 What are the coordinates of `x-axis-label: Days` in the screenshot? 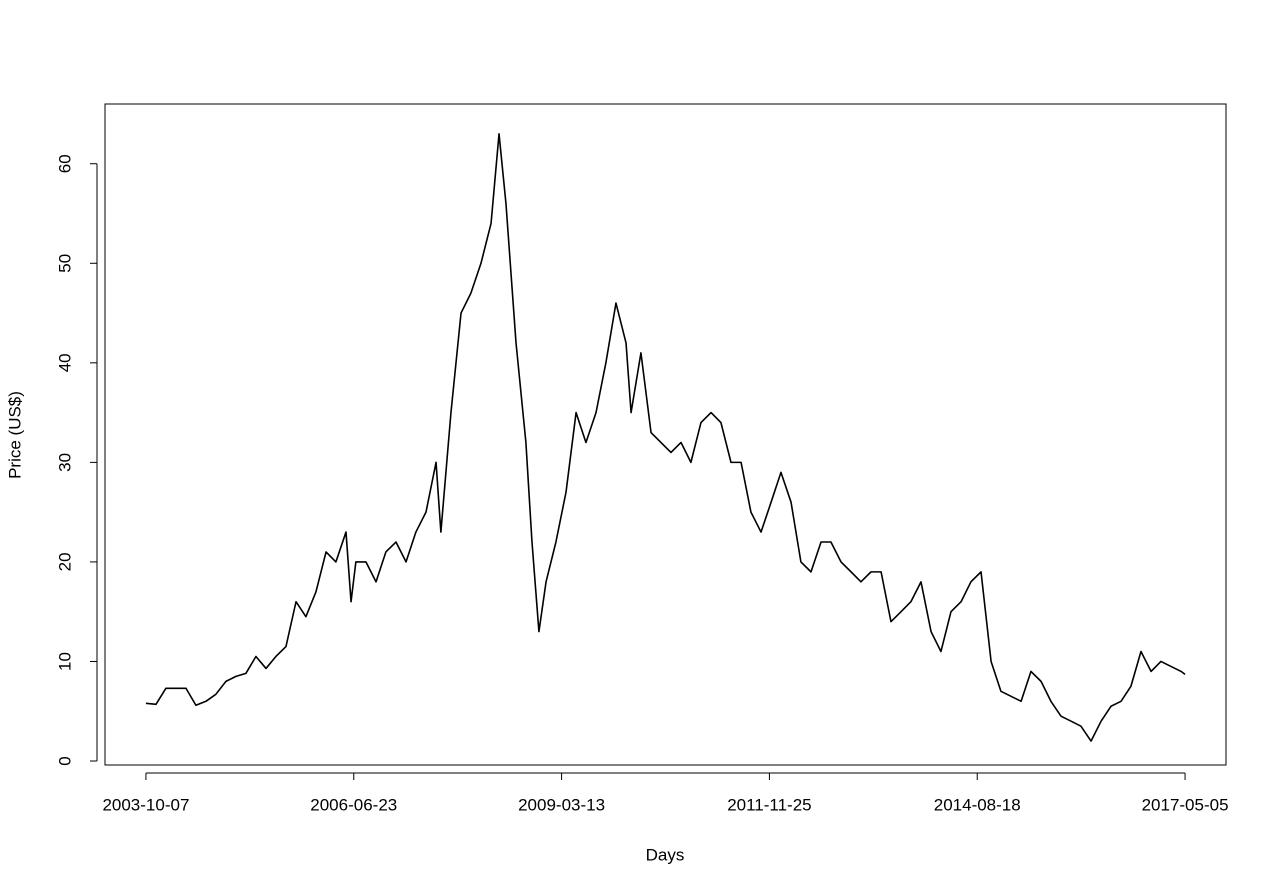 It's located at (665, 854).